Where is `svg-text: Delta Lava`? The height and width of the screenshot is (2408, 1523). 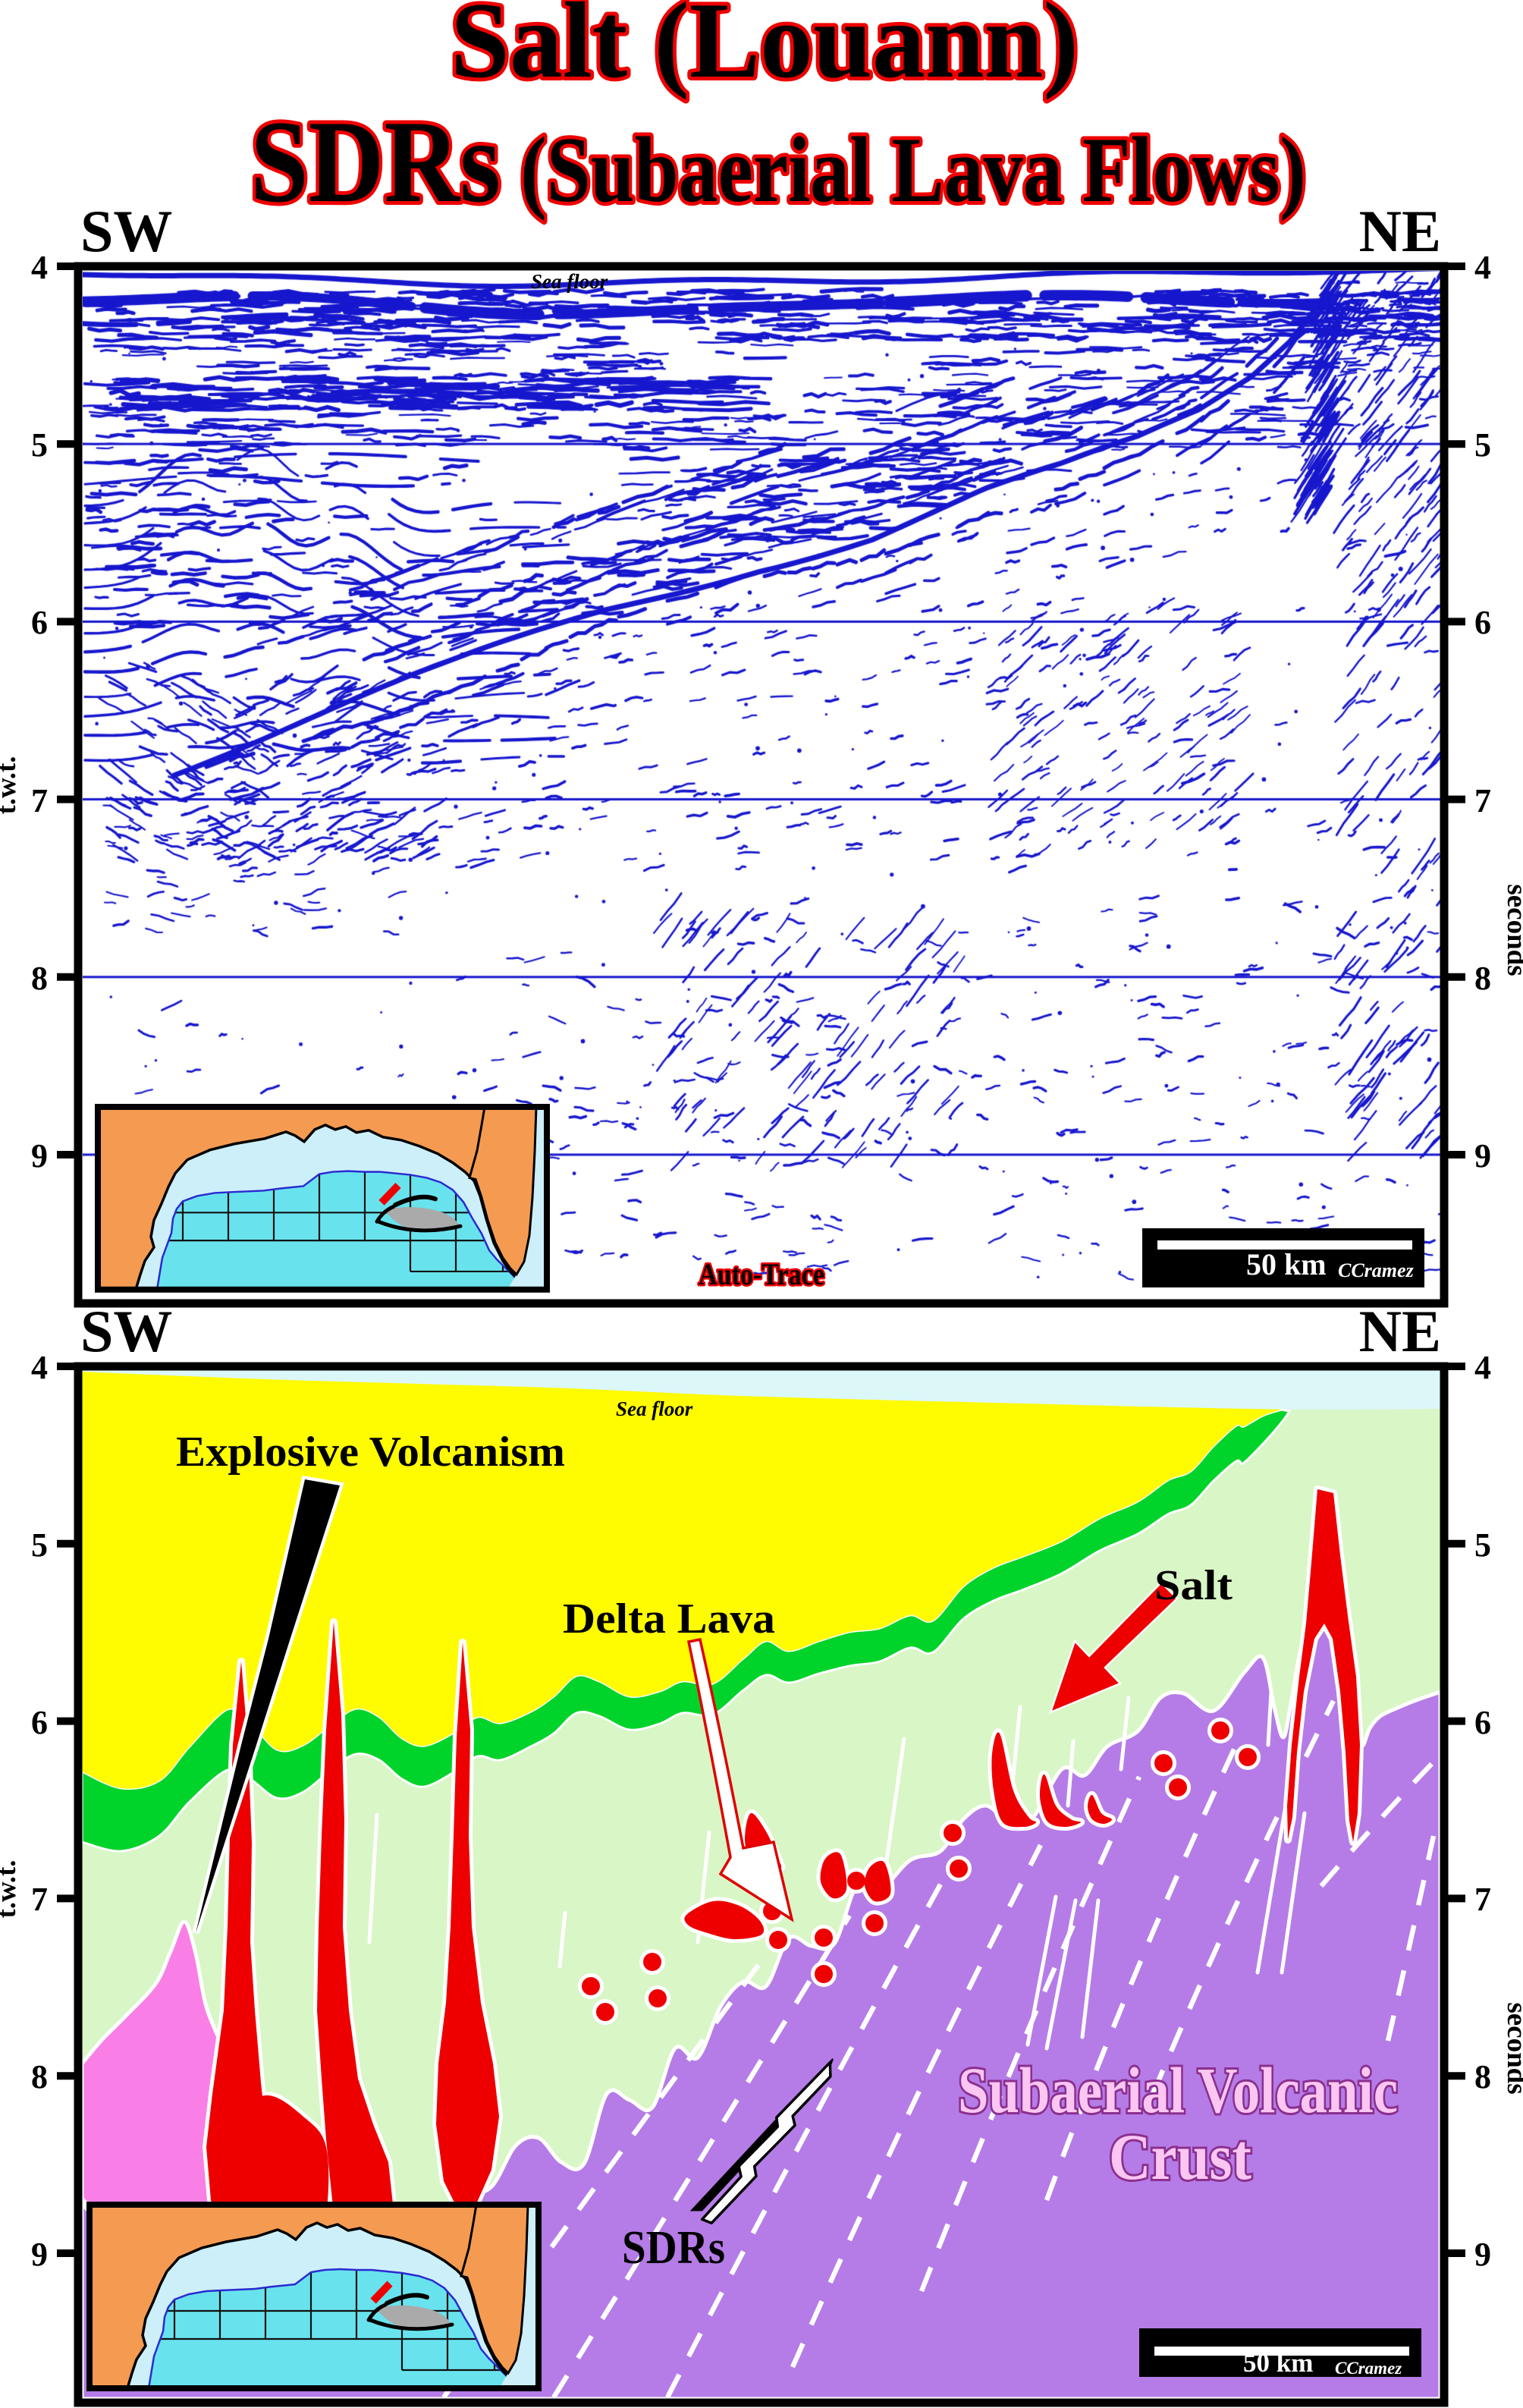
svg-text: Delta Lava is located at coordinates (669, 1619).